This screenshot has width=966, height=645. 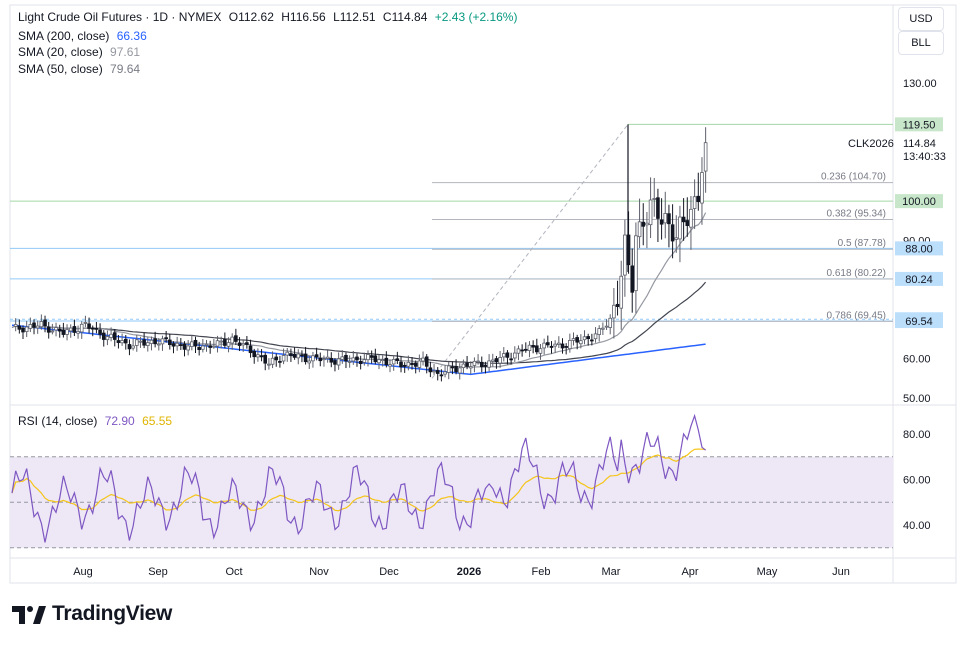 What do you see at coordinates (251, 17) in the screenshot?
I see `ohlc-open: O112.62` at bounding box center [251, 17].